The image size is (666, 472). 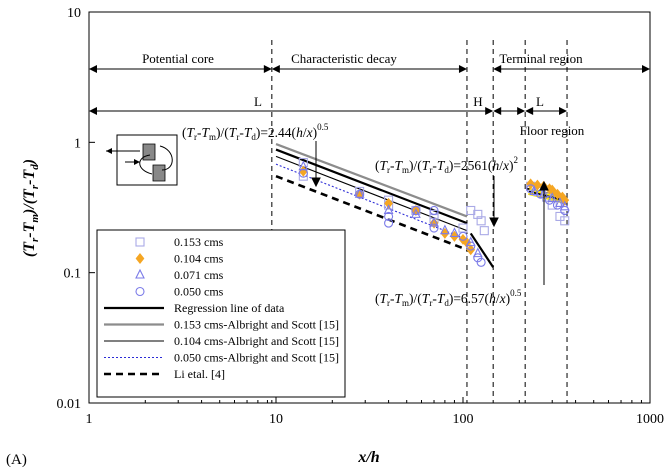 I want to click on arrow-terminal-region, so click(x=571, y=69).